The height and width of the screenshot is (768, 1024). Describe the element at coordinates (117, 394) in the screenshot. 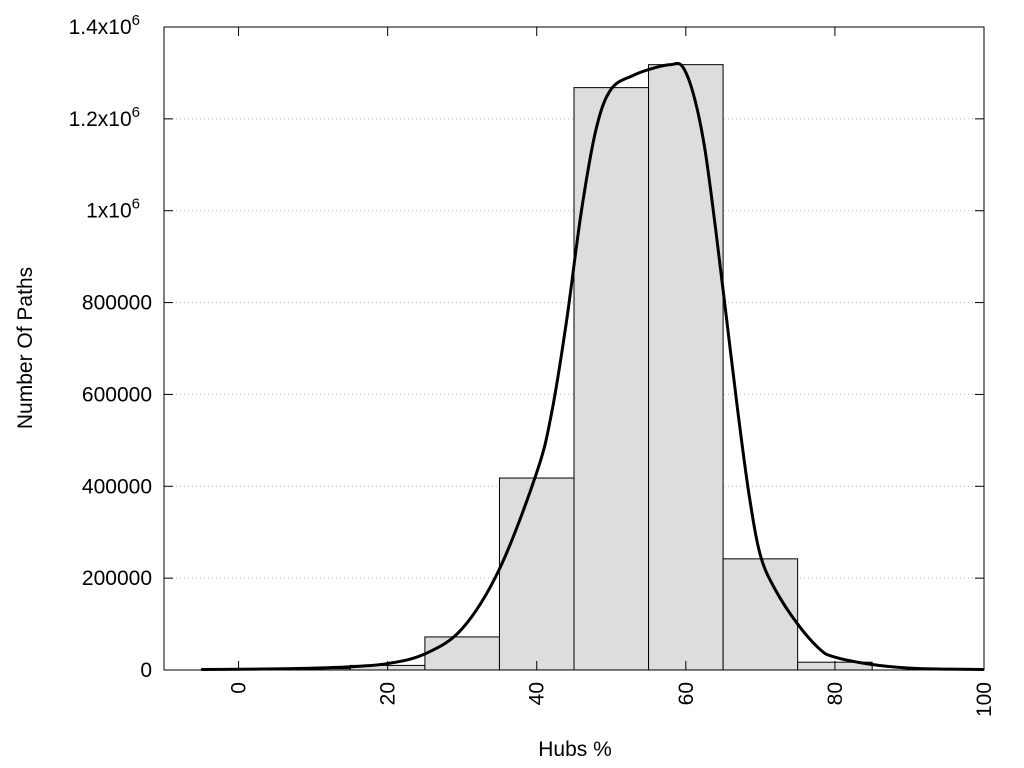

I see `y-tick-label-3: 600000` at that location.